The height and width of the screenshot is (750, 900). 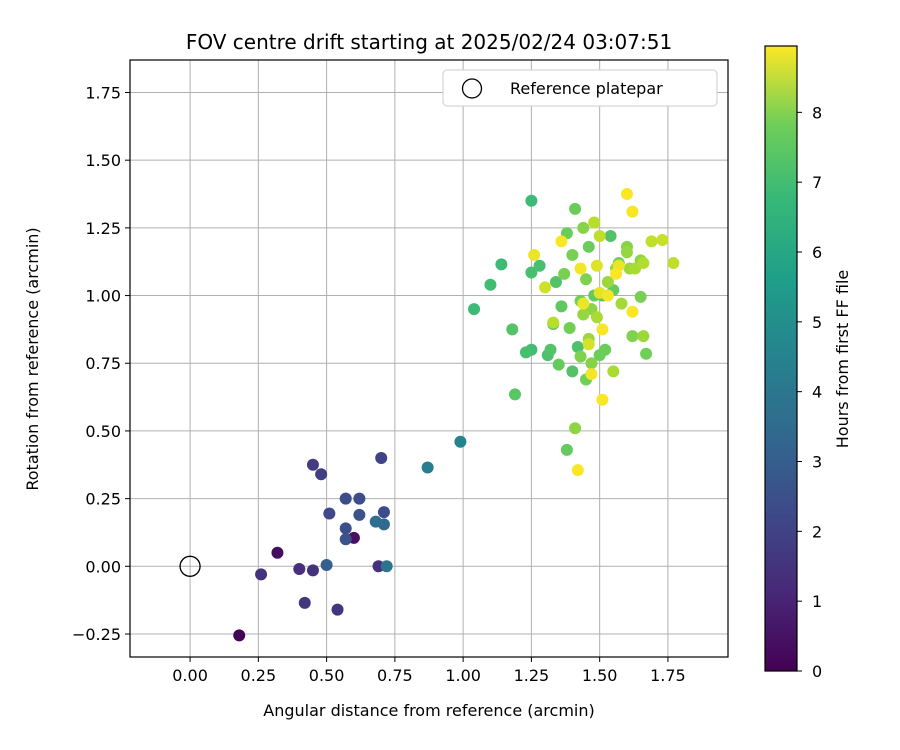 I want to click on colorbar-tick-label: 0, so click(x=817, y=671).